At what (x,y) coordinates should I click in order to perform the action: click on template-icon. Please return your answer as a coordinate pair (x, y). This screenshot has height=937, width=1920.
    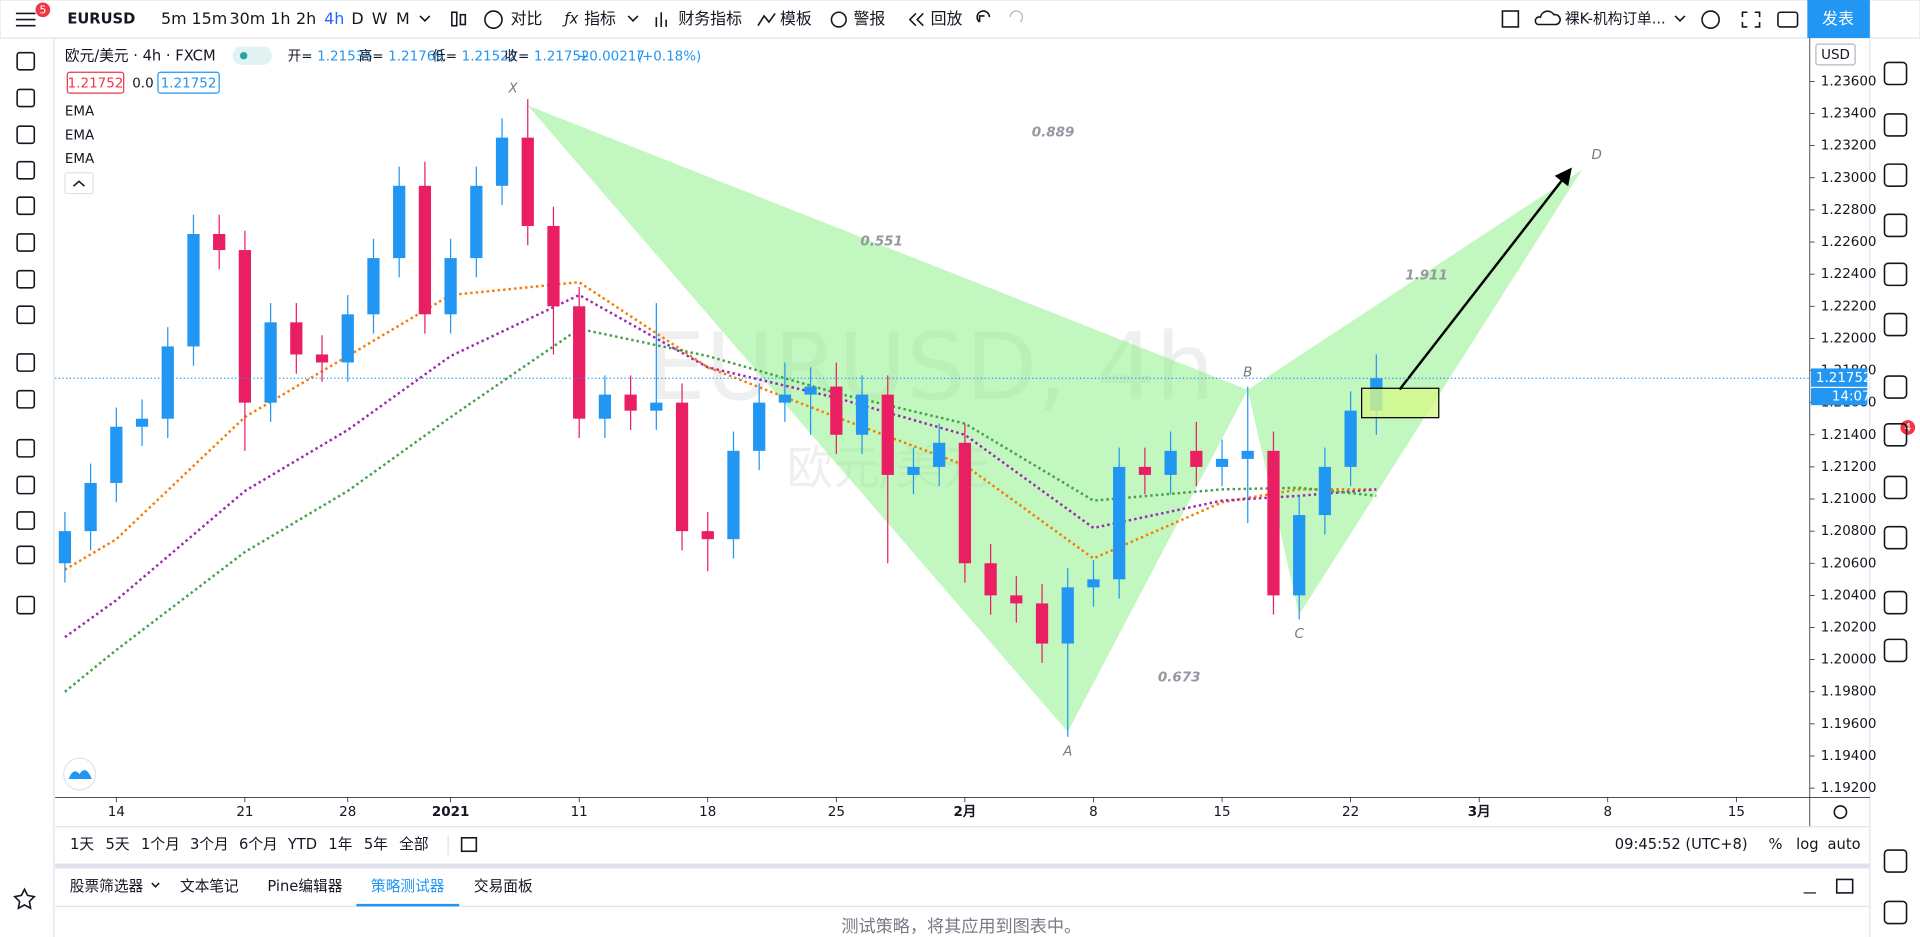
    Looking at the image, I should click on (766, 20).